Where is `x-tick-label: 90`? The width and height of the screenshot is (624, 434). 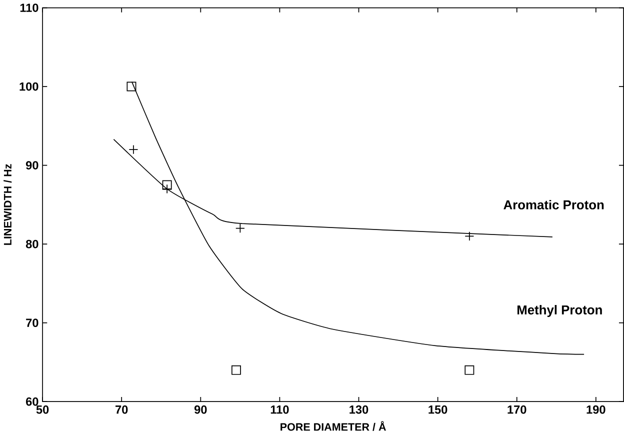 x-tick-label: 90 is located at coordinates (200, 409).